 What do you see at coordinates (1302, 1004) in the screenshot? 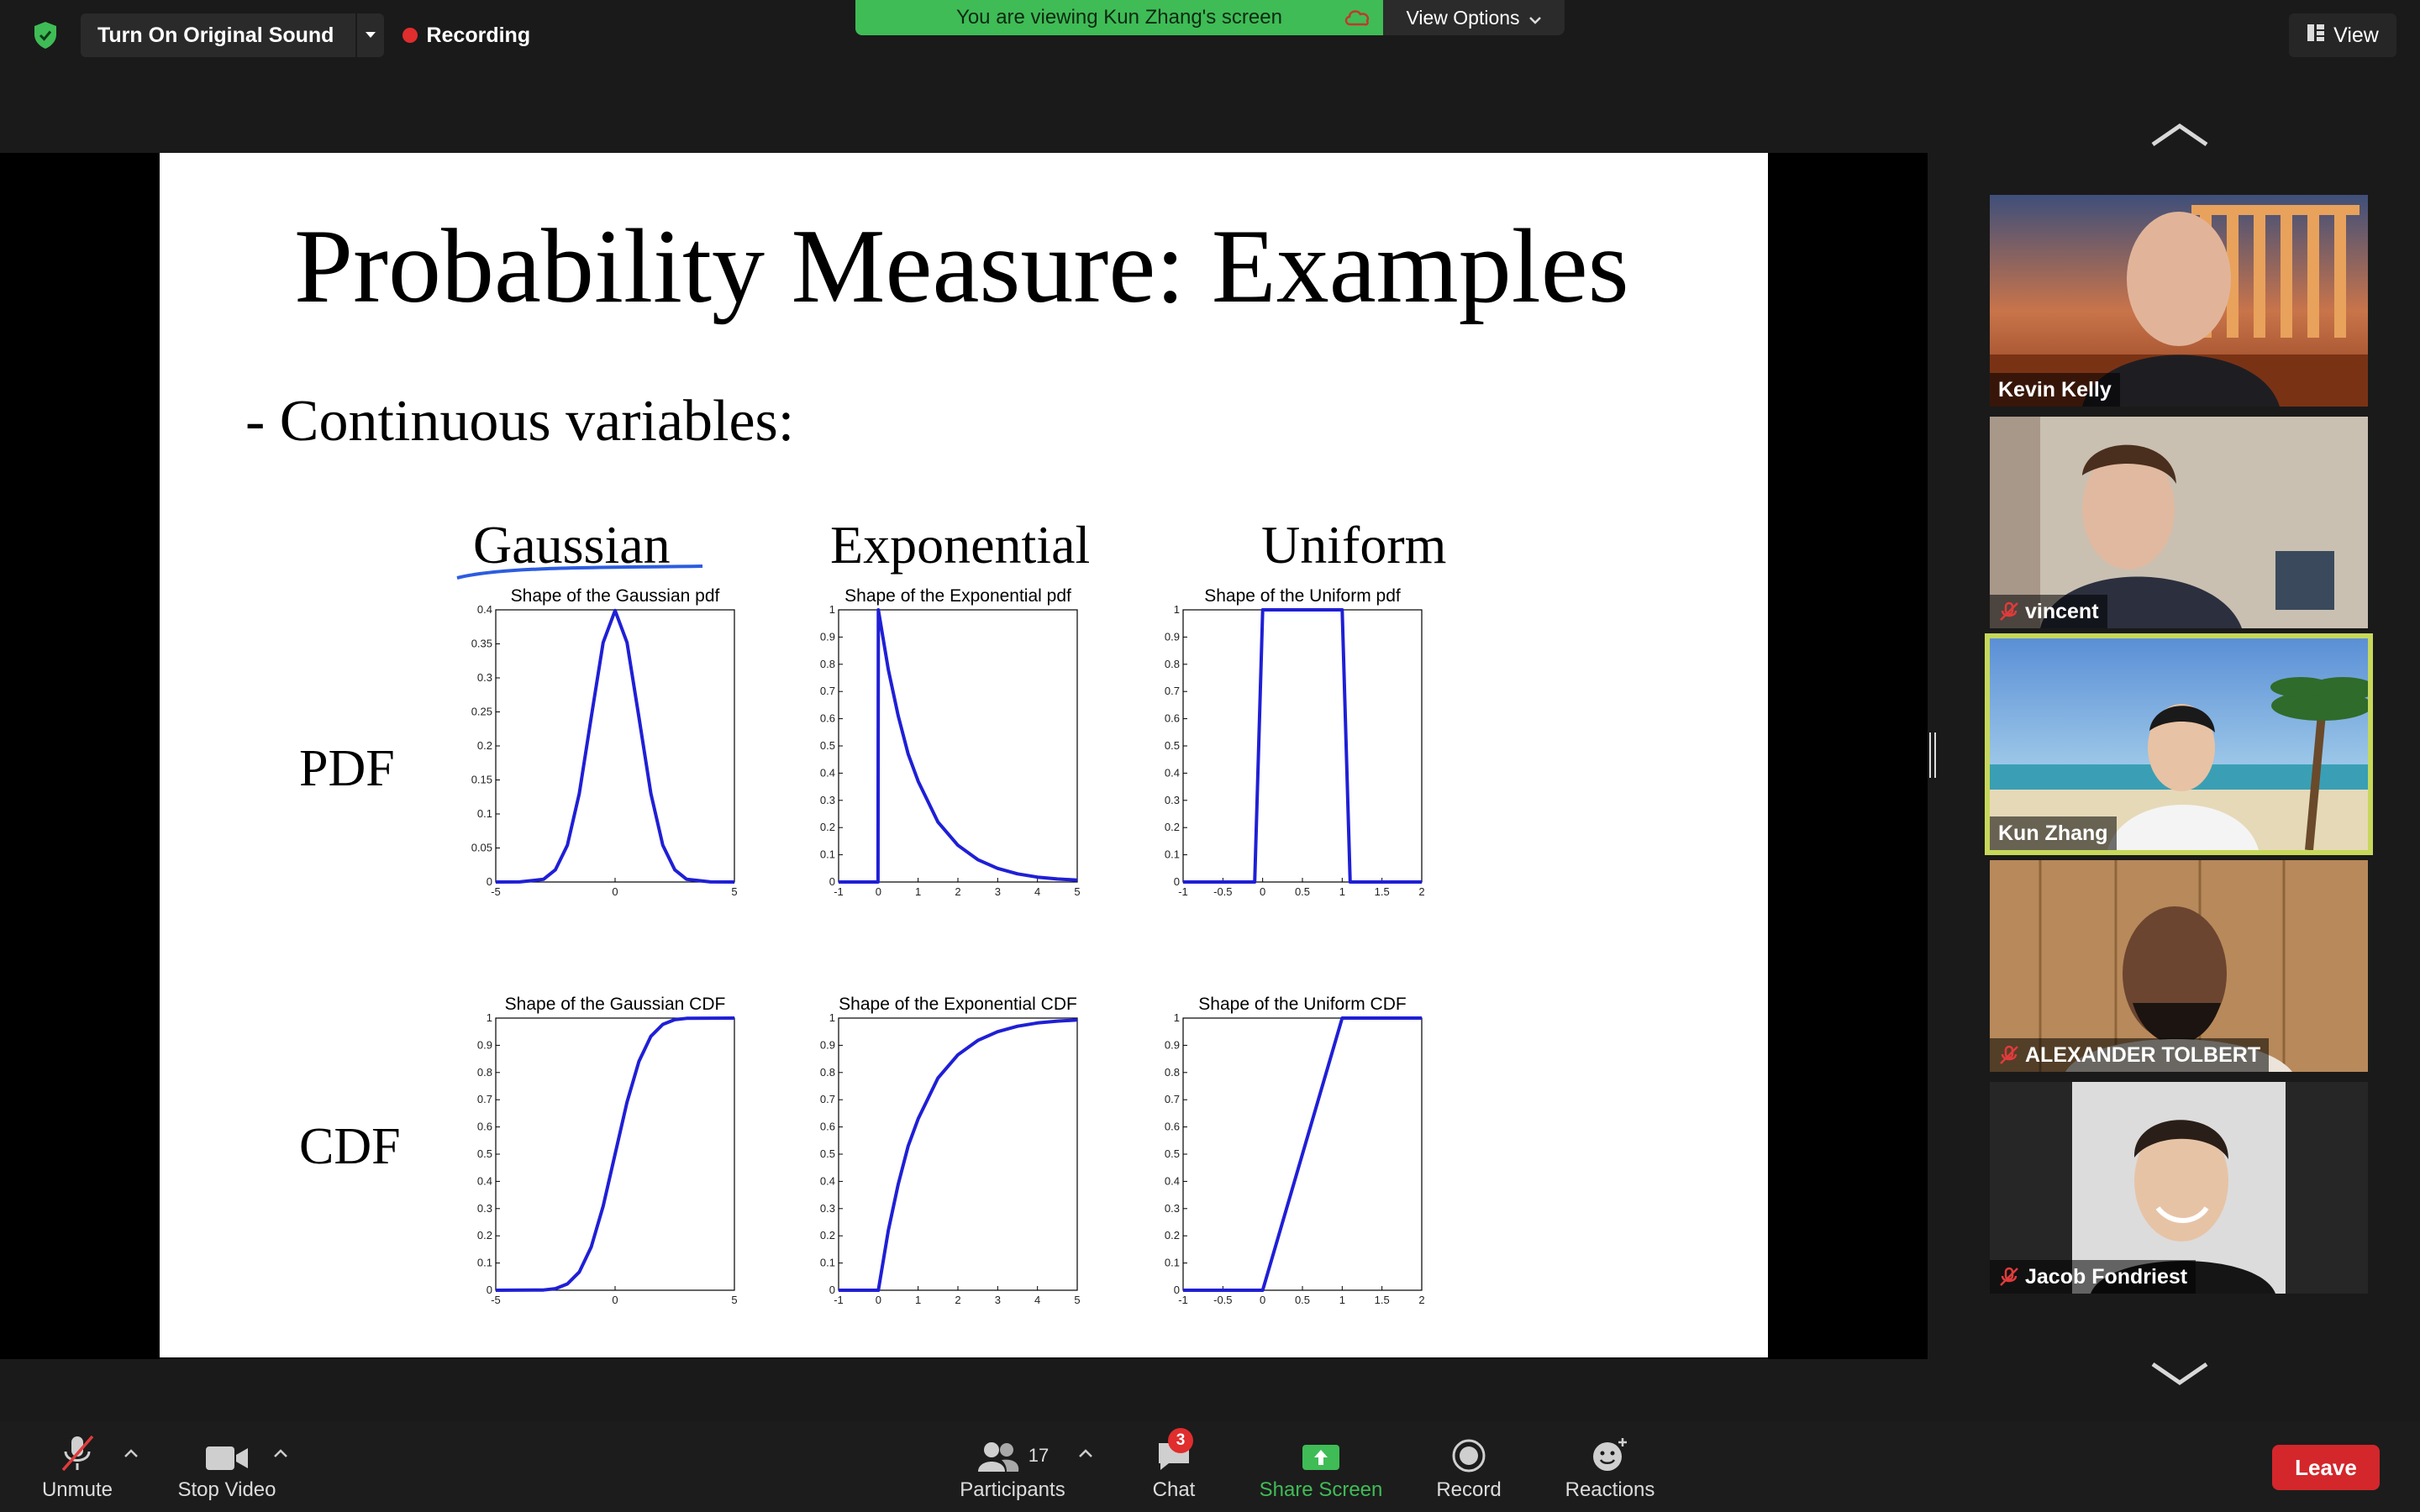
I see `chart-title: Shape of the Uniform CDF` at bounding box center [1302, 1004].